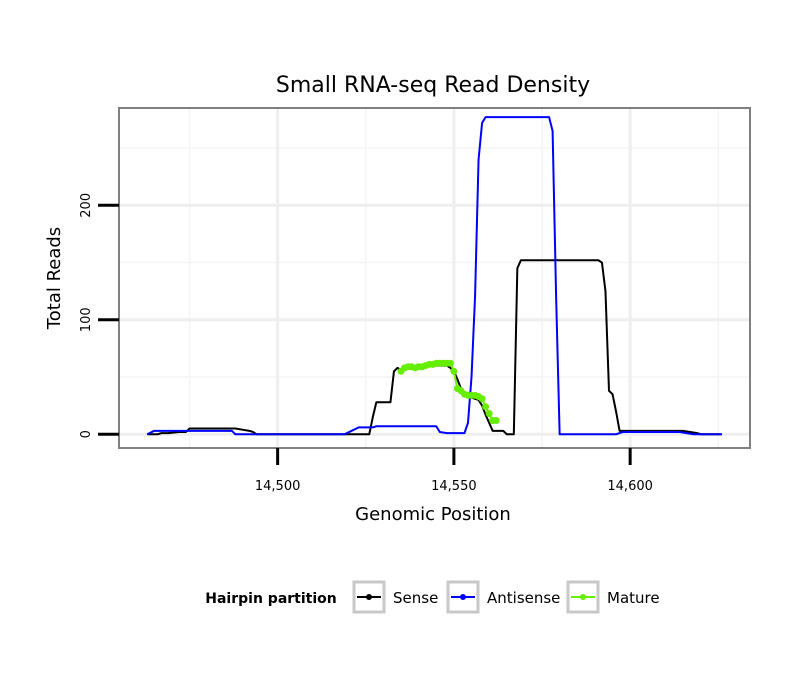 Image resolution: width=810 pixels, height=690 pixels. Describe the element at coordinates (433, 85) in the screenshot. I see `chart-title: Small RNA-seq Read Density` at that location.